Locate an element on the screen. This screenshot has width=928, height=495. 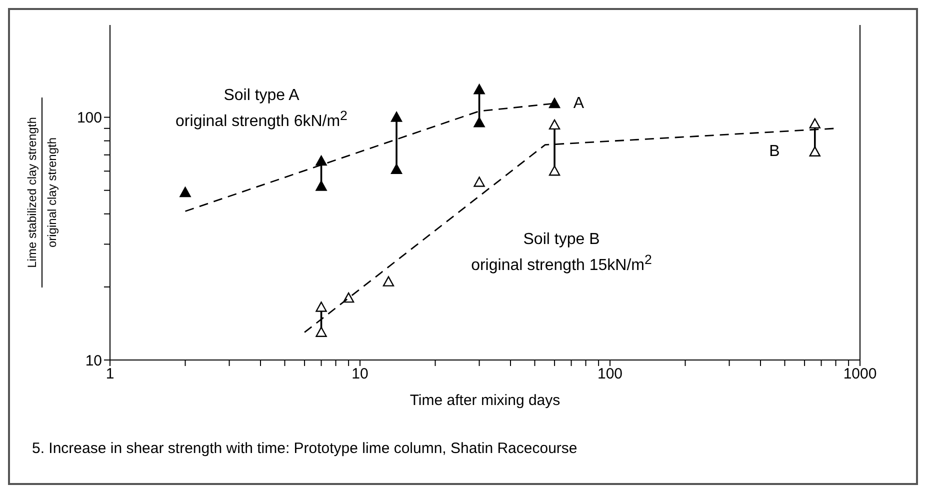
annotation: A is located at coordinates (578, 104).